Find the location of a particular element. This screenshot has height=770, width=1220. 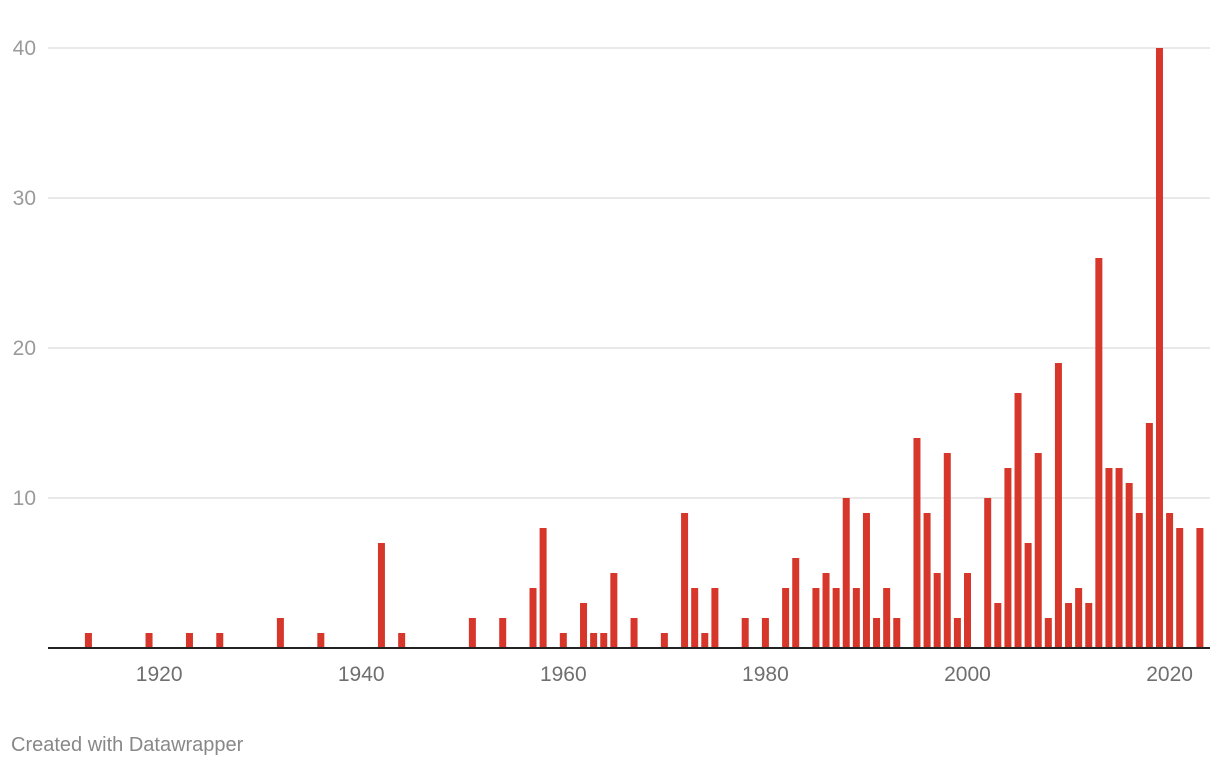

x-tick-label: 1940 is located at coordinates (361, 674).